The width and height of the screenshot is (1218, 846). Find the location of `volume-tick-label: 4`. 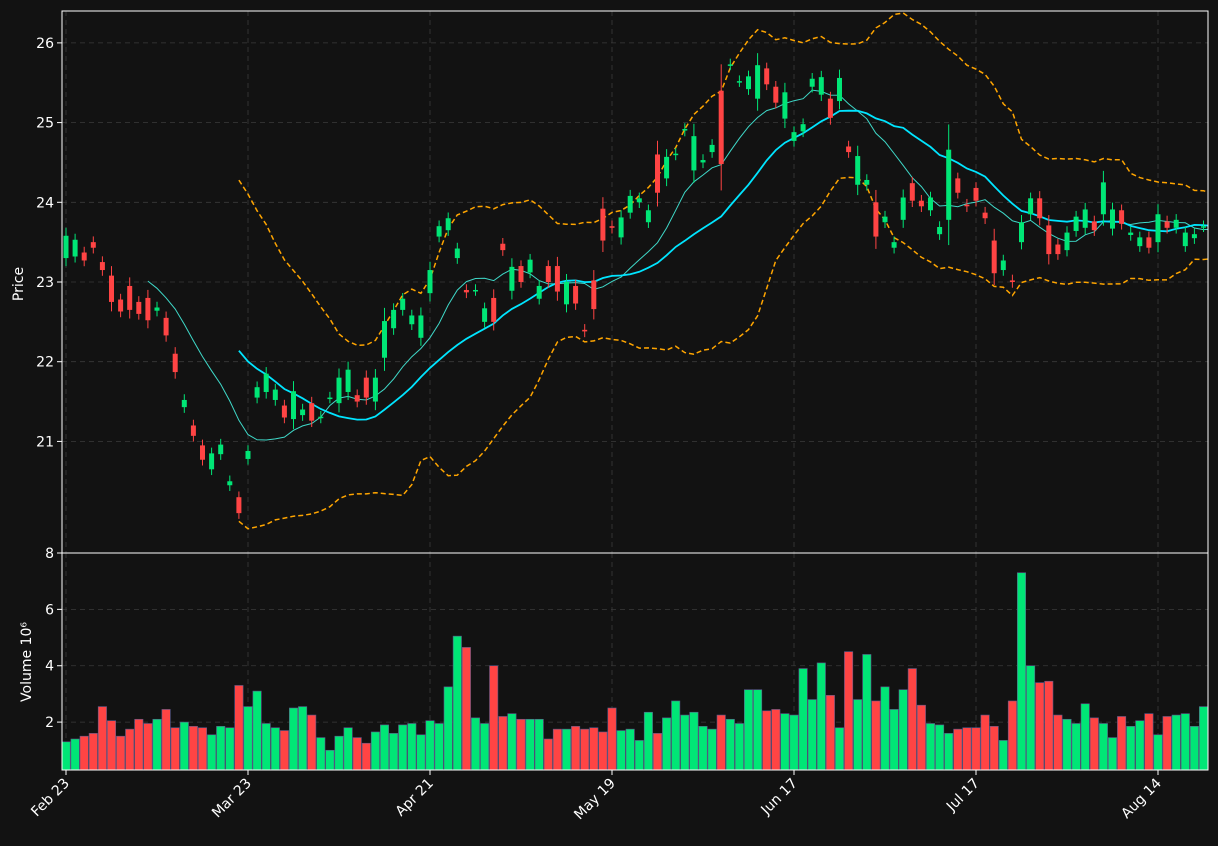

volume-tick-label: 4 is located at coordinates (49, 667).